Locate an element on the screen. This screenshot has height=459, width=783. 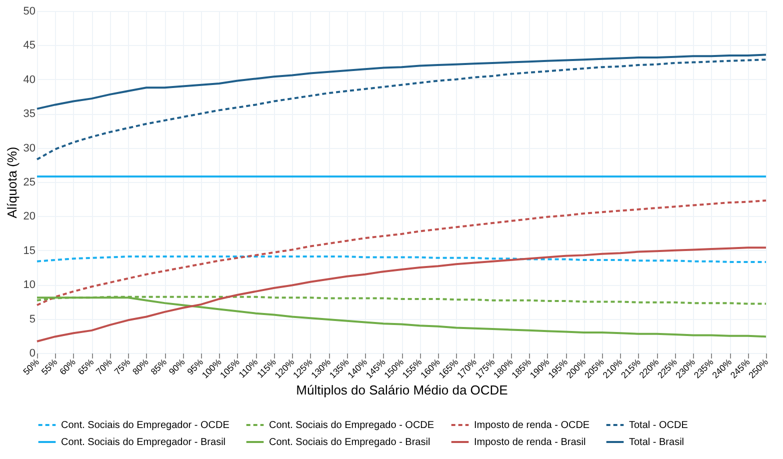
legend-label: Cont. Sociais do Empregado - OCDE is located at coordinates (351, 425).